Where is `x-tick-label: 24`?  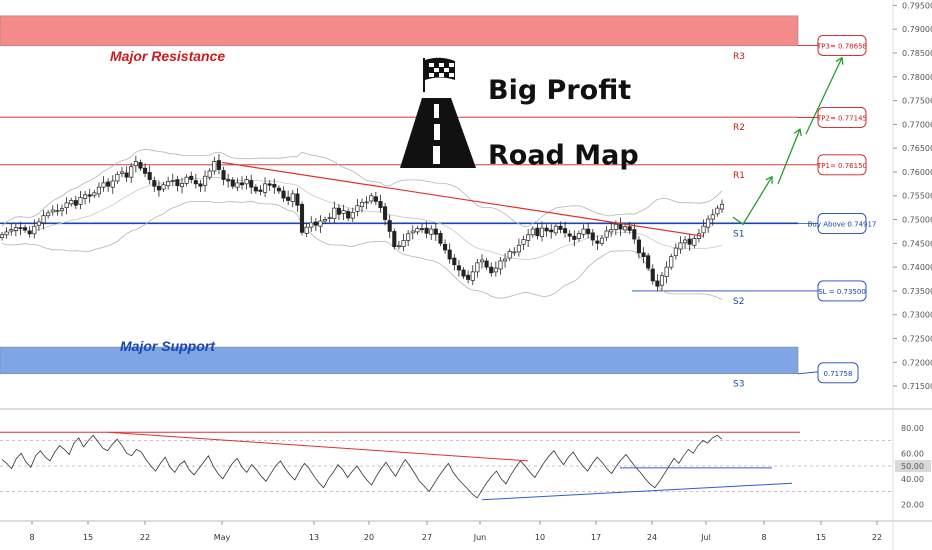
x-tick-label: 24 is located at coordinates (652, 537).